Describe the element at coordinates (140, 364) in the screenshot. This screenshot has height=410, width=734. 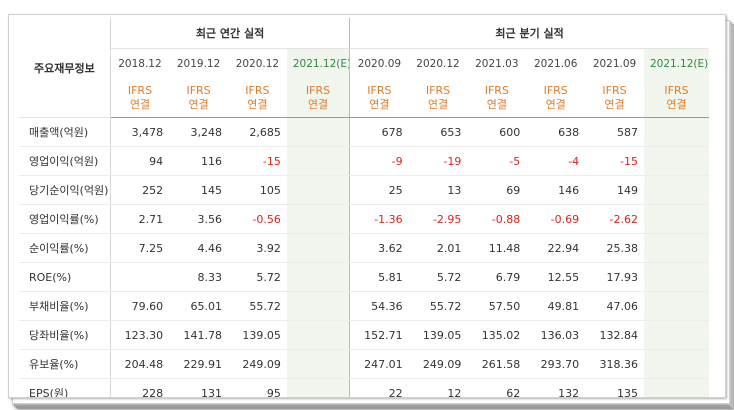
I see `value-cell: 204.48` at that location.